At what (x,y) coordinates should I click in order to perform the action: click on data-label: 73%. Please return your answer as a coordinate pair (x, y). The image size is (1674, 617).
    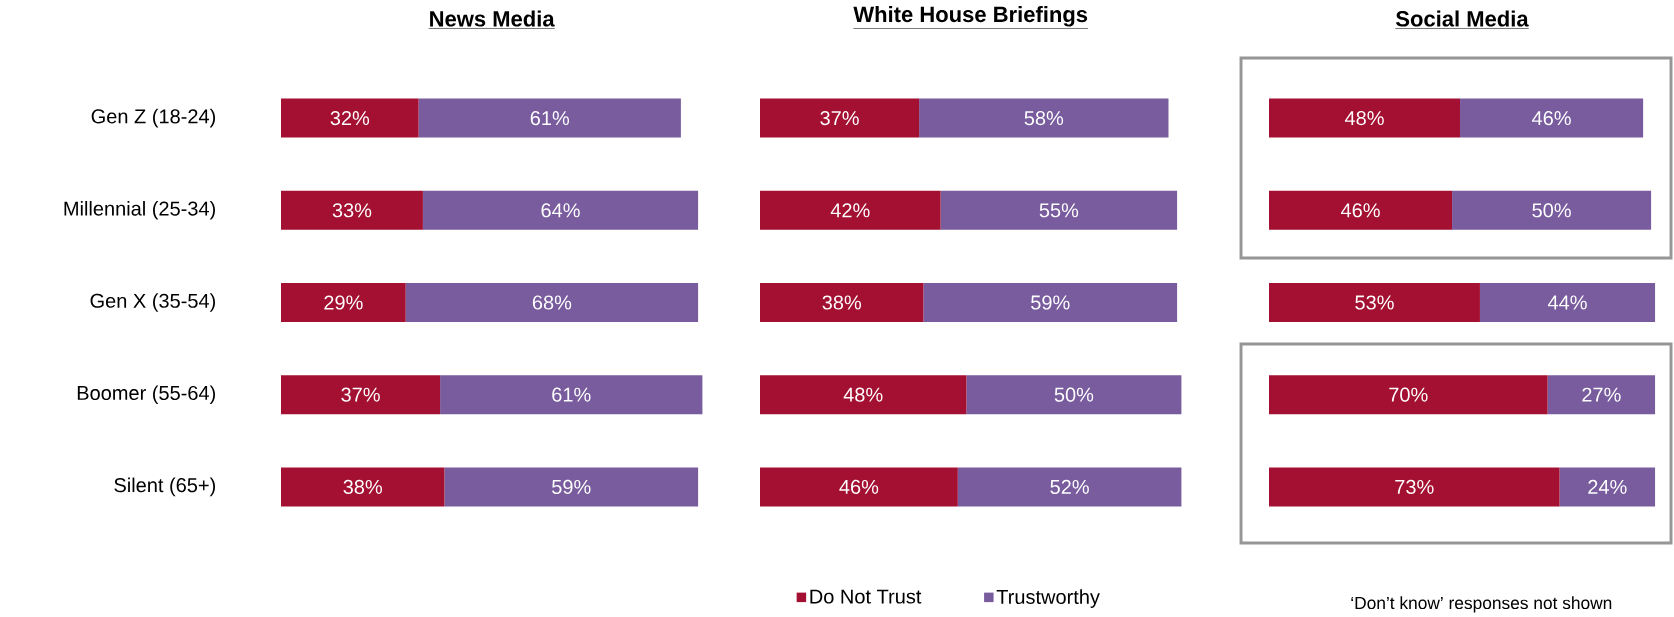
    Looking at the image, I should click on (1414, 486).